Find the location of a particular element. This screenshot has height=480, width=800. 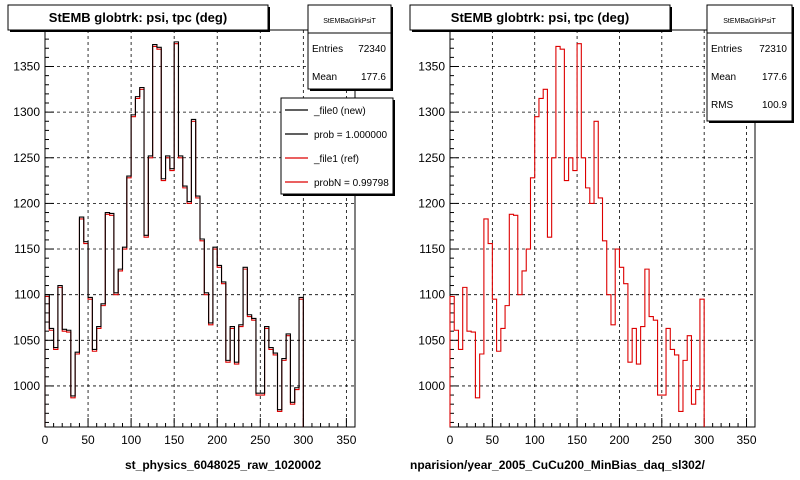

stats-value: 72310 is located at coordinates (773, 49).